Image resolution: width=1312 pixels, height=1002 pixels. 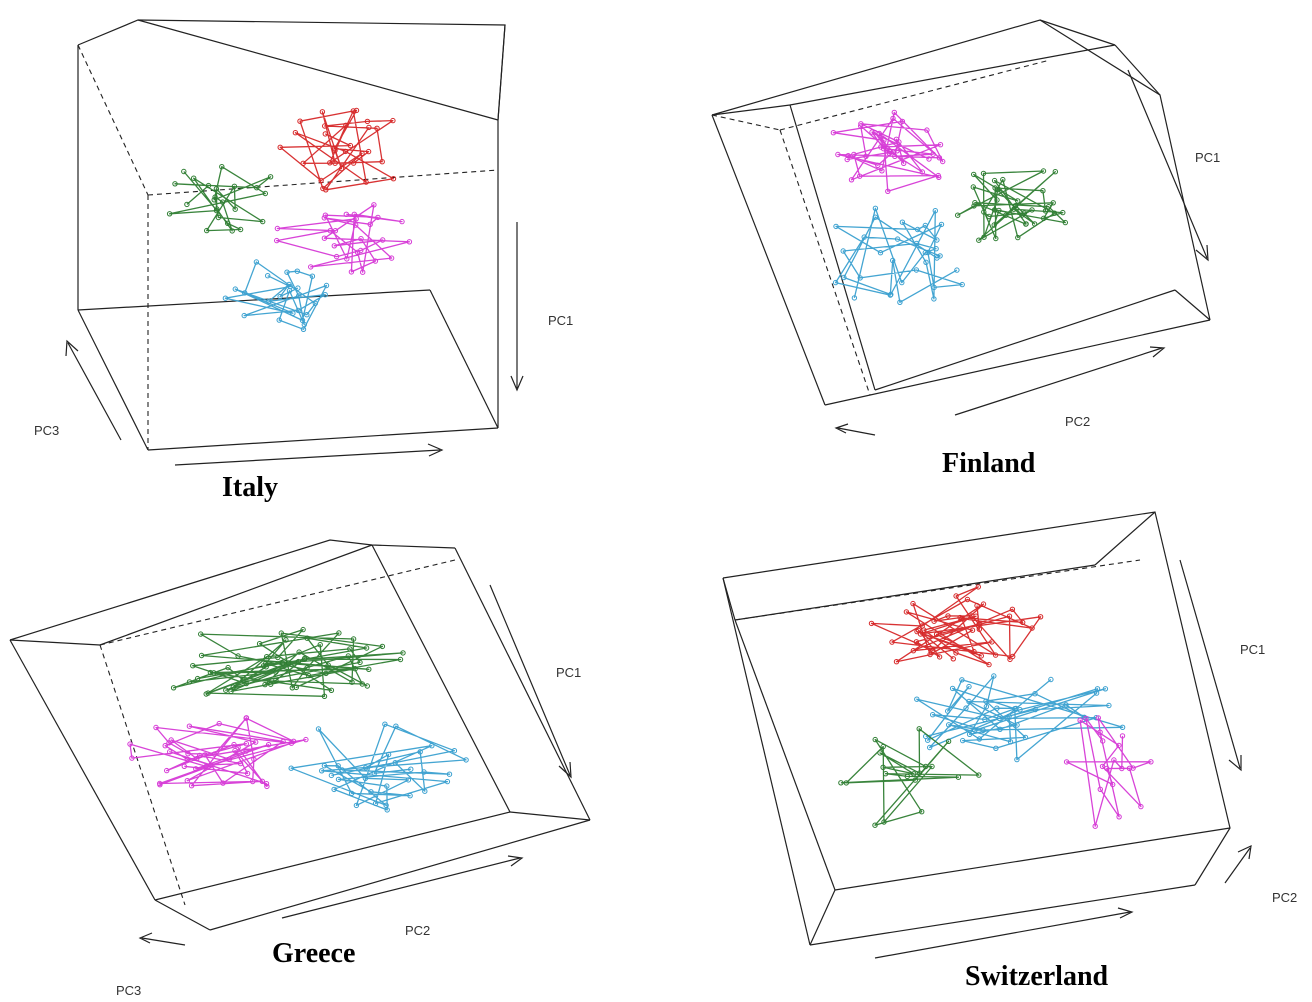 I want to click on finland-pc3-arrowhead, so click(x=841, y=428).